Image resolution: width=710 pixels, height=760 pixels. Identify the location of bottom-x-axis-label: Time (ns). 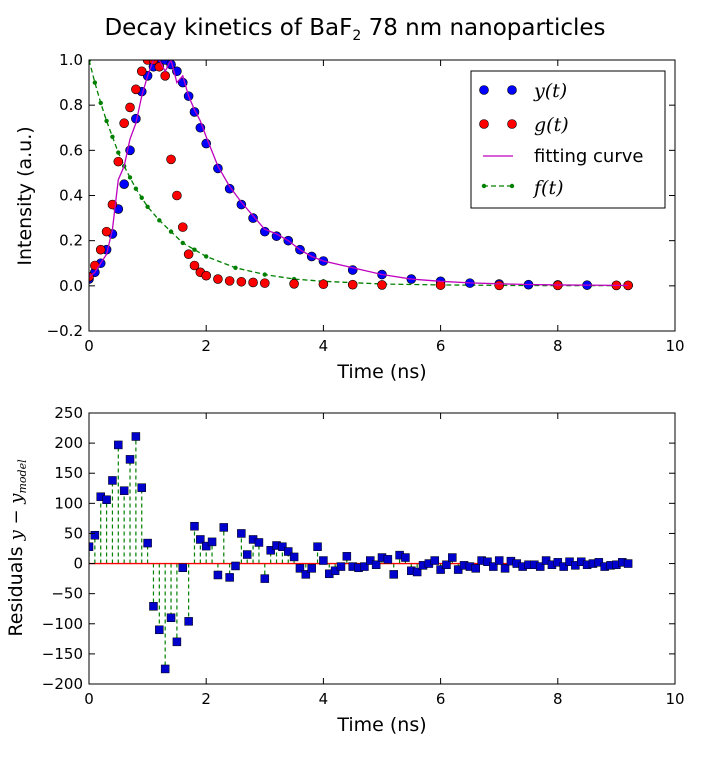
(381, 725).